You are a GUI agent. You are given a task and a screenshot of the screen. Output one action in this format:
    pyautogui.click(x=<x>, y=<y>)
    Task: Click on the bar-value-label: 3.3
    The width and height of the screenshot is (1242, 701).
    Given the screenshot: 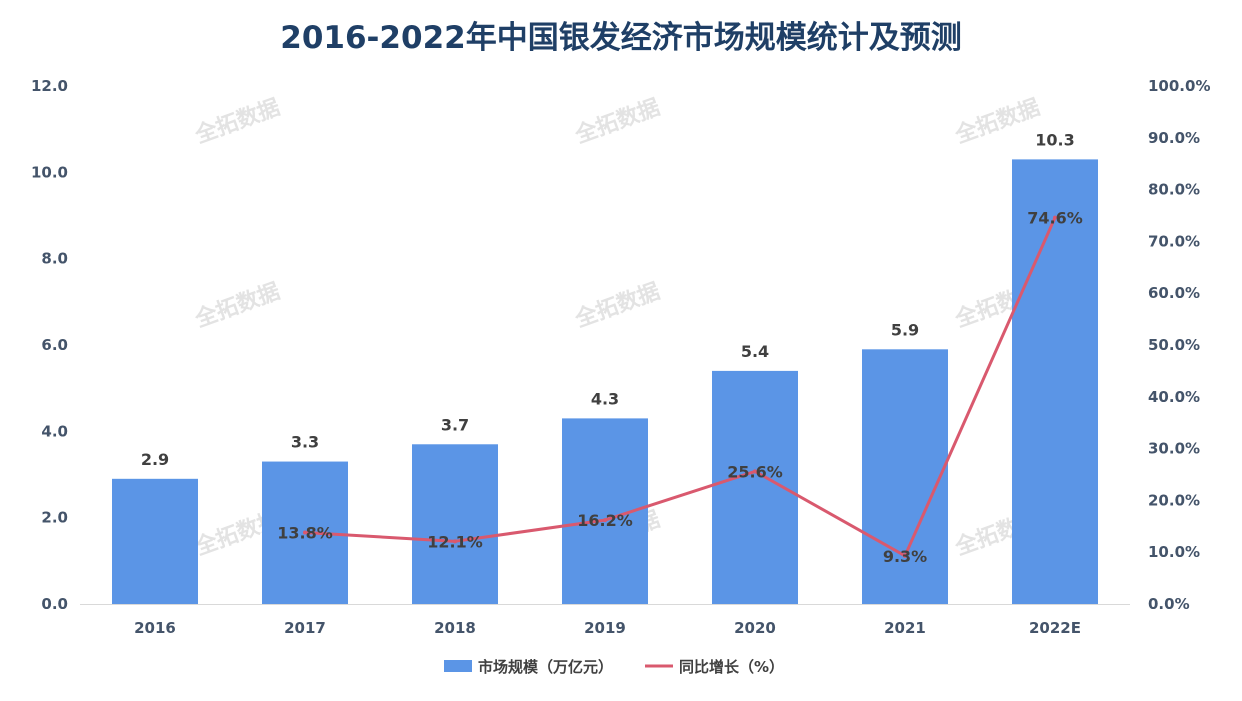 What is the action you would take?
    pyautogui.click(x=305, y=442)
    